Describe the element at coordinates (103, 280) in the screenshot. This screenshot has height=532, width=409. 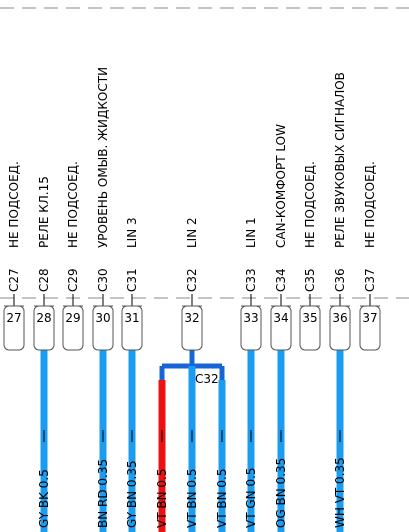
I see `pin-id: C30` at that location.